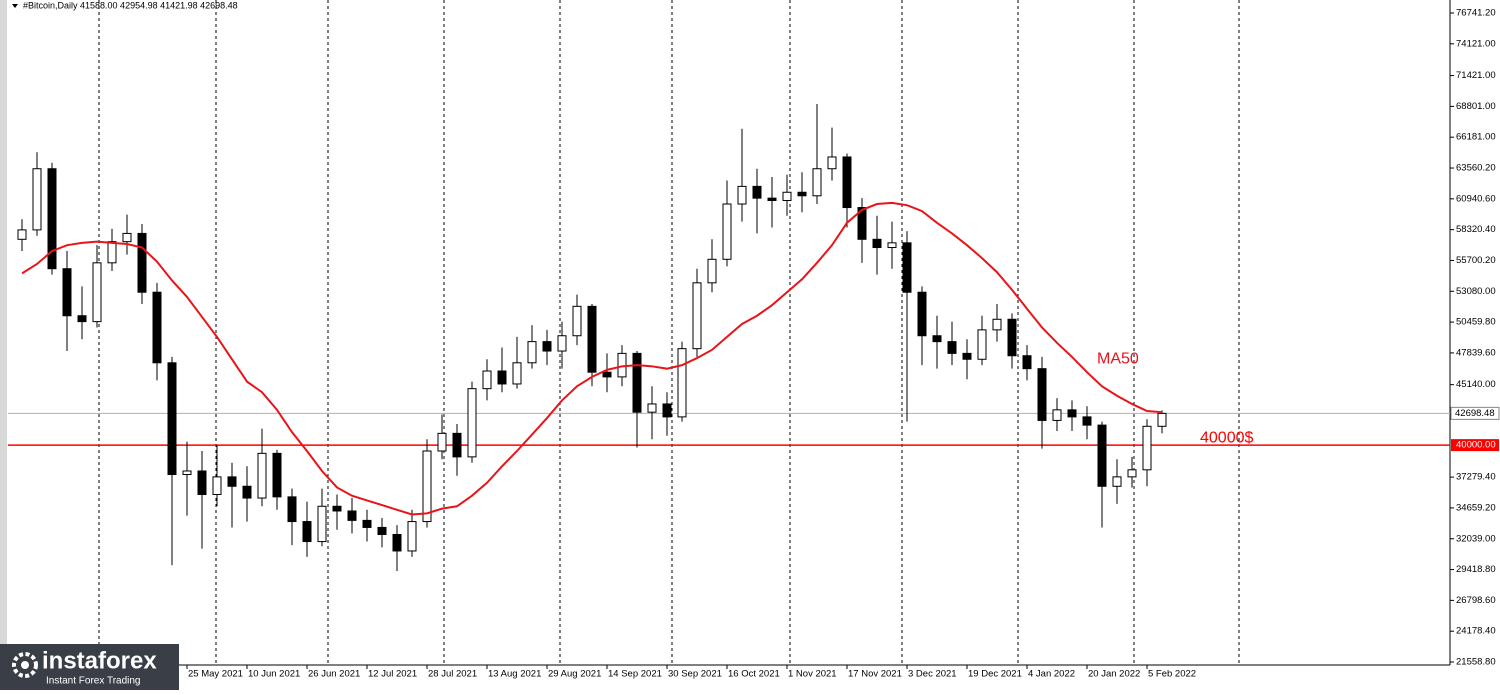 This screenshot has width=1500, height=695. I want to click on last-price-label: 42698.48, so click(1475, 413).